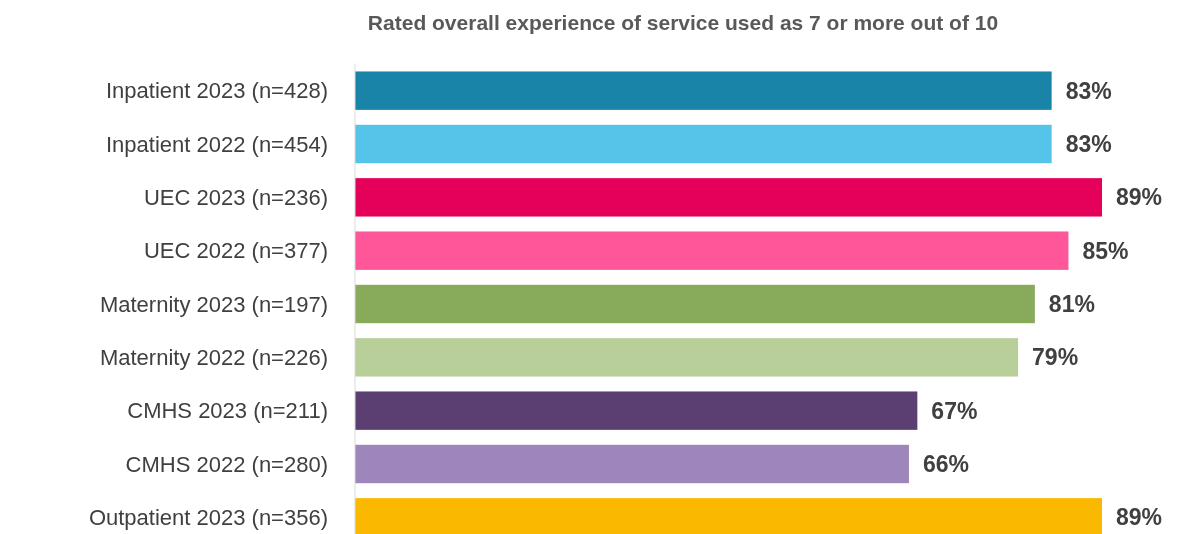  I want to click on y-tick-label: Inpatient 2022 (n=454), so click(216, 144).